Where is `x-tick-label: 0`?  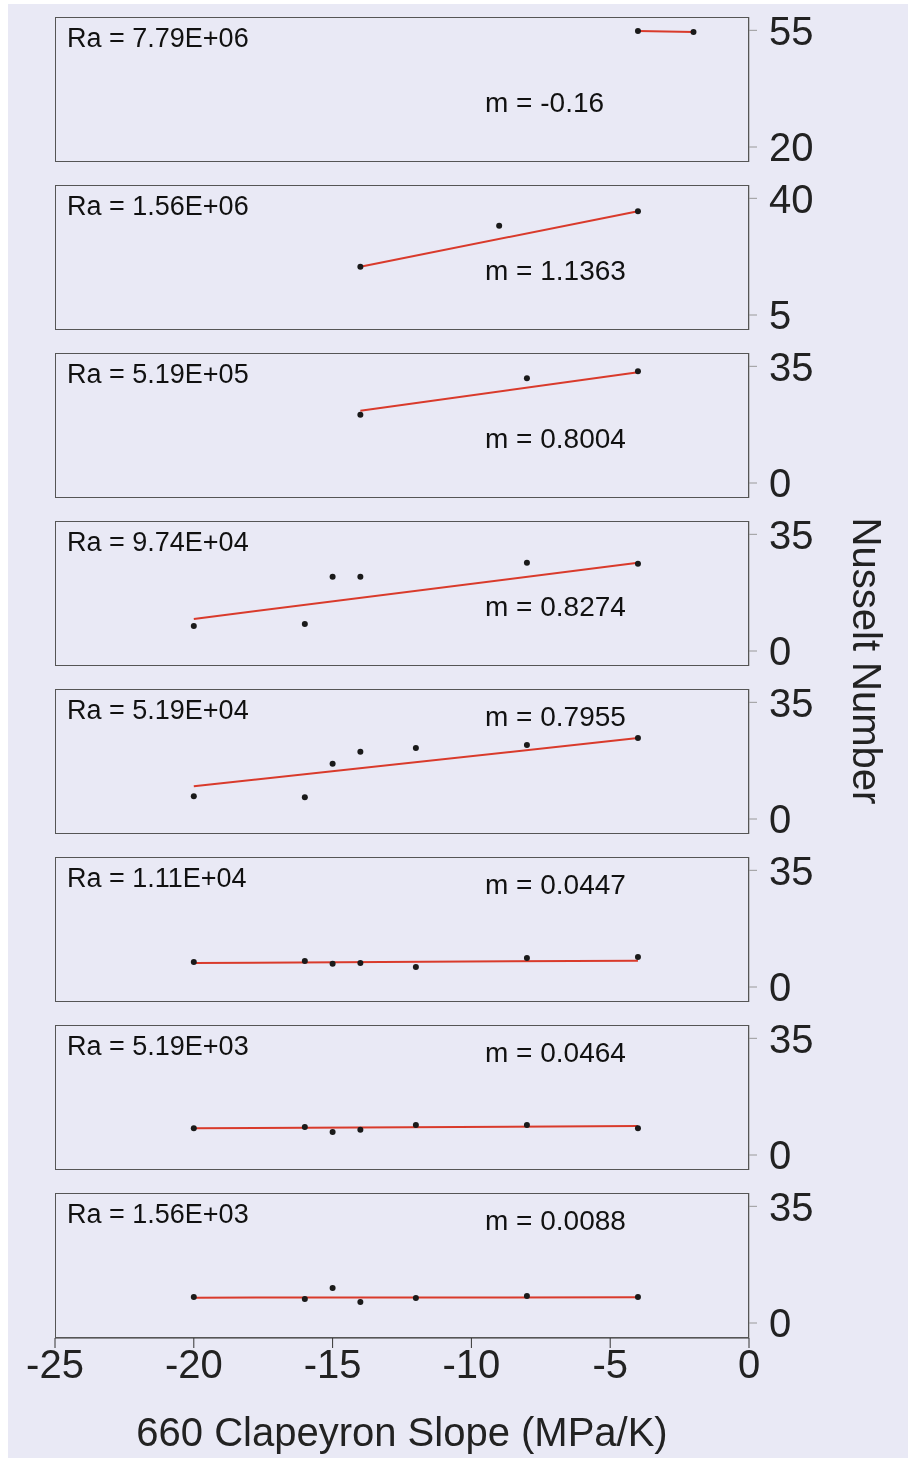 x-tick-label: 0 is located at coordinates (749, 1364).